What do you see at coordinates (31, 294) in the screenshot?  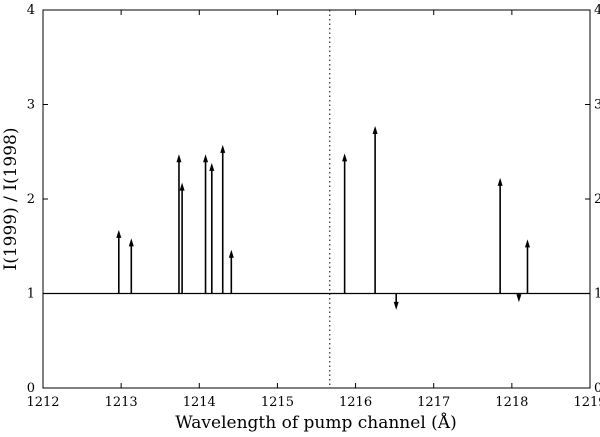 I see `y-tick-label-left: 1` at bounding box center [31, 294].